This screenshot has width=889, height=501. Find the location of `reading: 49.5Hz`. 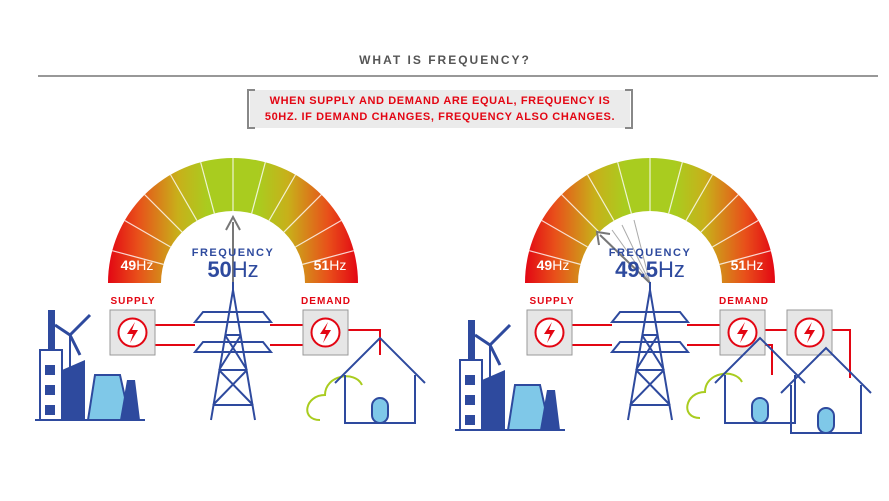

reading: 49.5Hz is located at coordinates (650, 269).